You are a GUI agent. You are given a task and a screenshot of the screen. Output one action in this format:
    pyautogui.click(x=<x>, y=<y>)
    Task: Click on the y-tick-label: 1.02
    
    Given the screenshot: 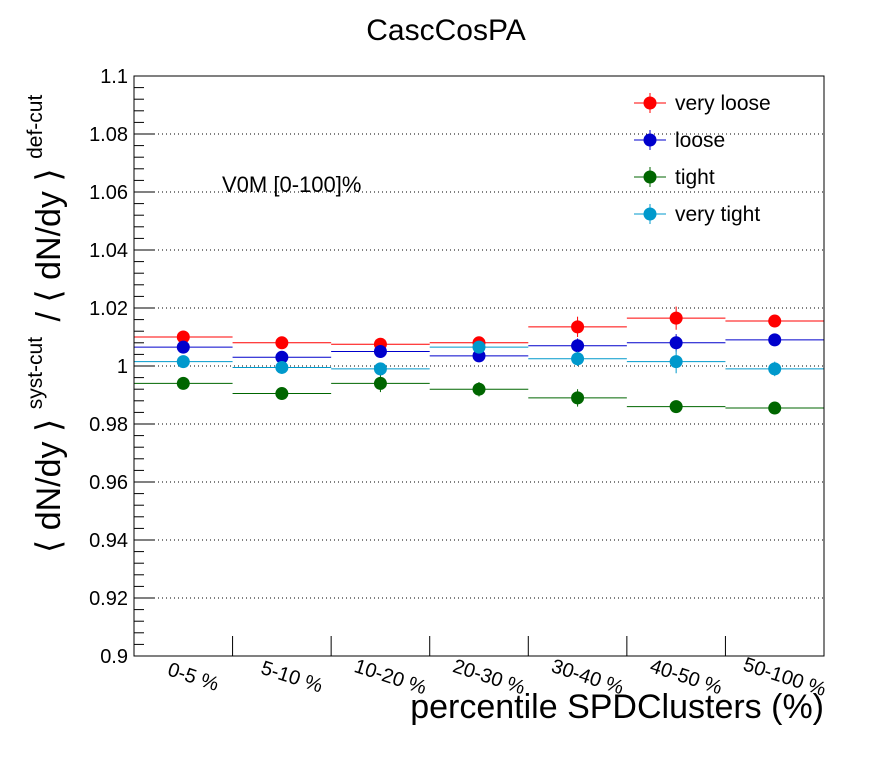 What is the action you would take?
    pyautogui.click(x=108, y=309)
    